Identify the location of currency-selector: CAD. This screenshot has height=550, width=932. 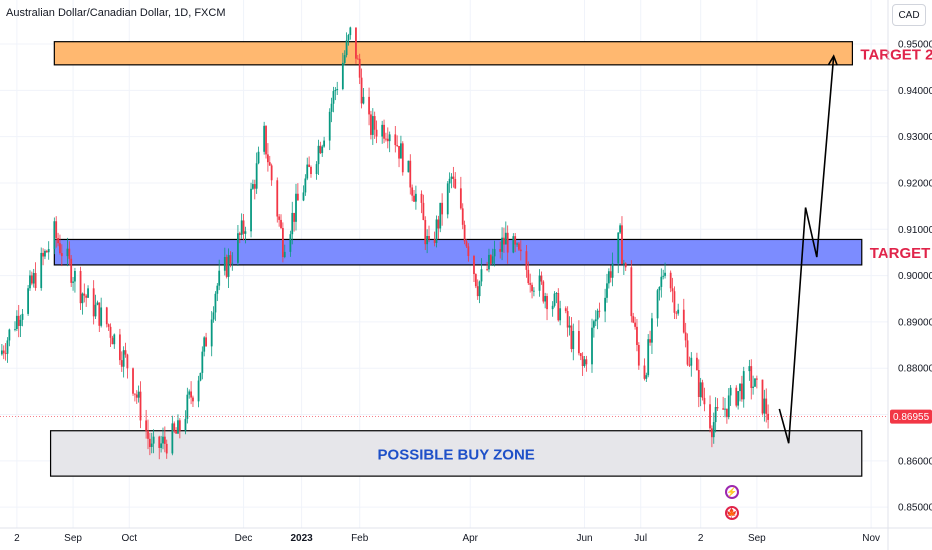
(909, 15).